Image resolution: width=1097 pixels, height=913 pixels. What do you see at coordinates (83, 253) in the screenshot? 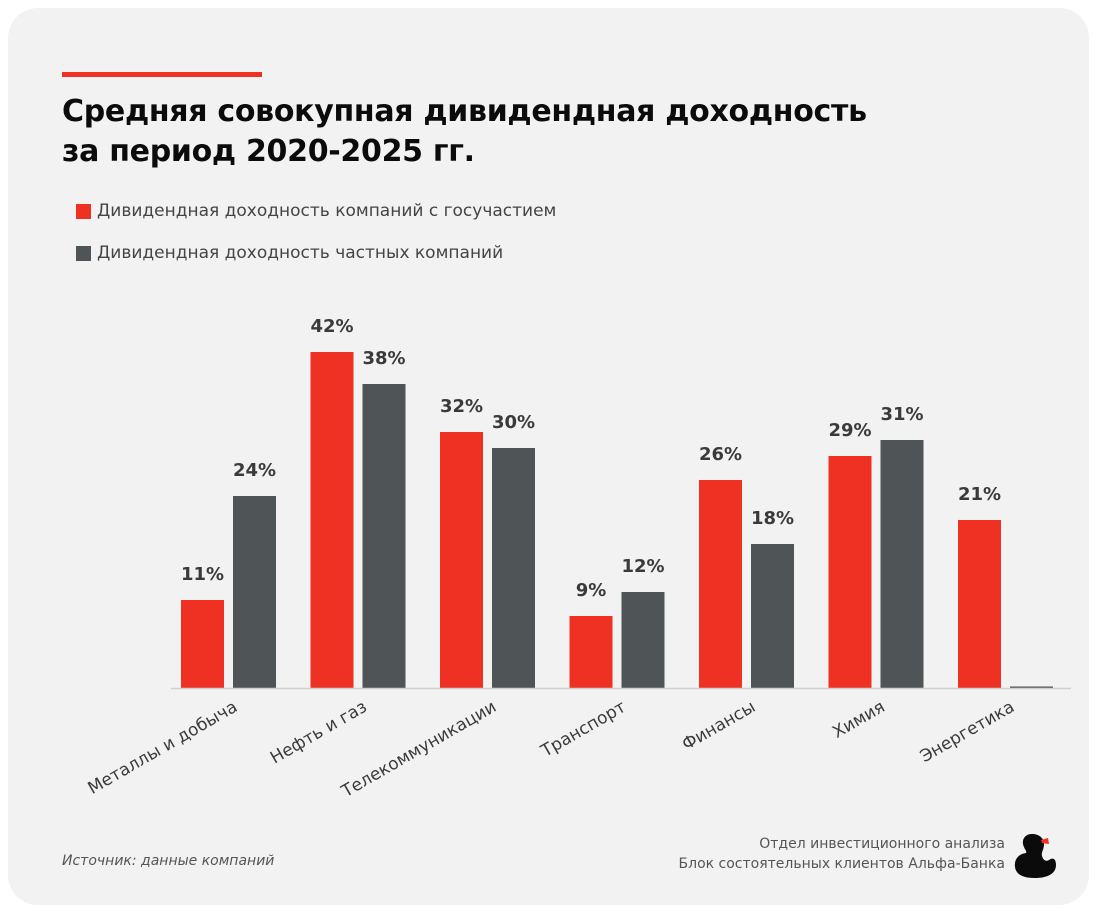
I see `legend-swatch-private` at bounding box center [83, 253].